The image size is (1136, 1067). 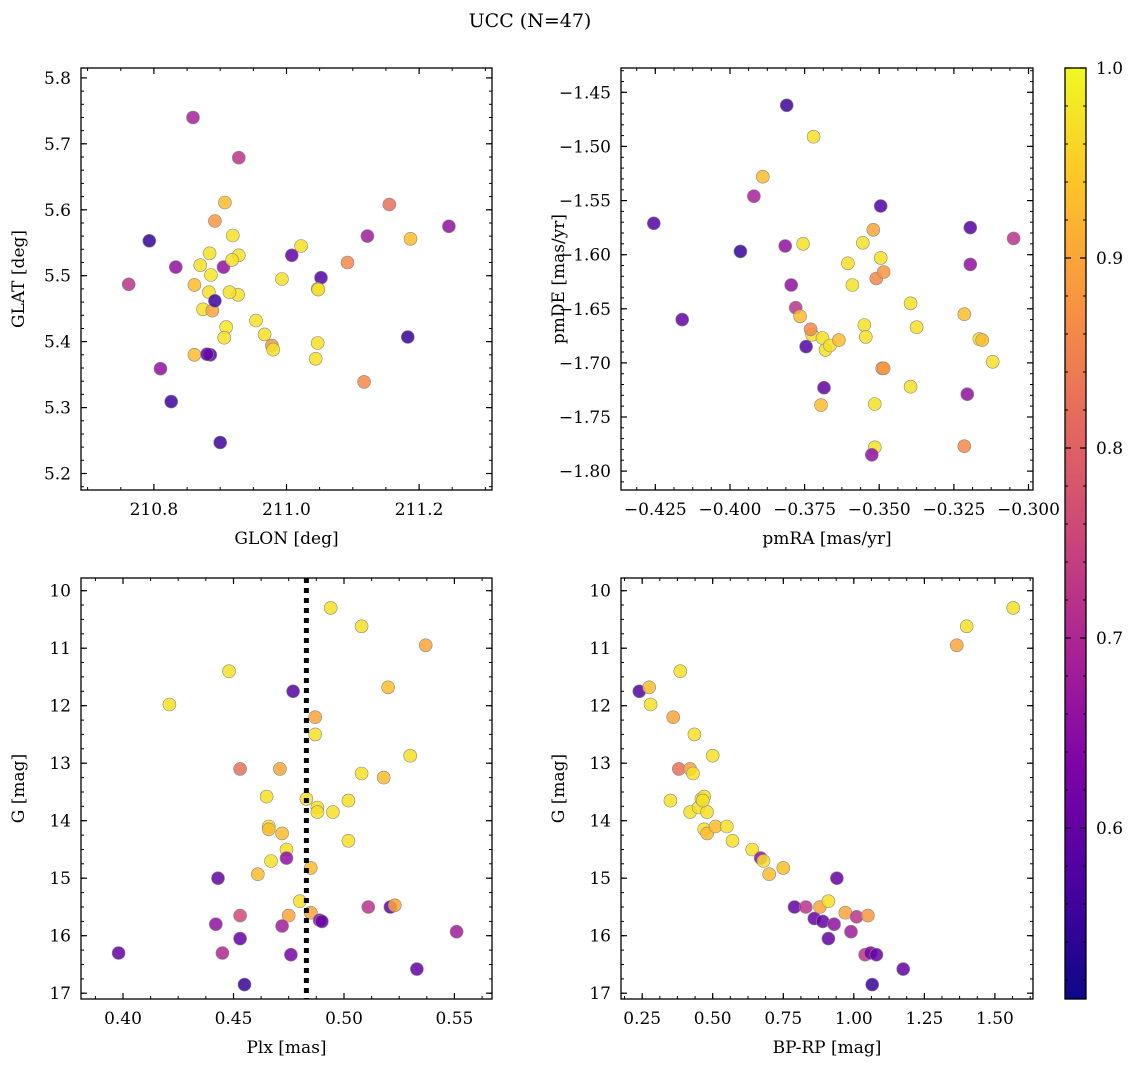 What do you see at coordinates (344, 1019) in the screenshot?
I see `x-tick-label: 0.50` at bounding box center [344, 1019].